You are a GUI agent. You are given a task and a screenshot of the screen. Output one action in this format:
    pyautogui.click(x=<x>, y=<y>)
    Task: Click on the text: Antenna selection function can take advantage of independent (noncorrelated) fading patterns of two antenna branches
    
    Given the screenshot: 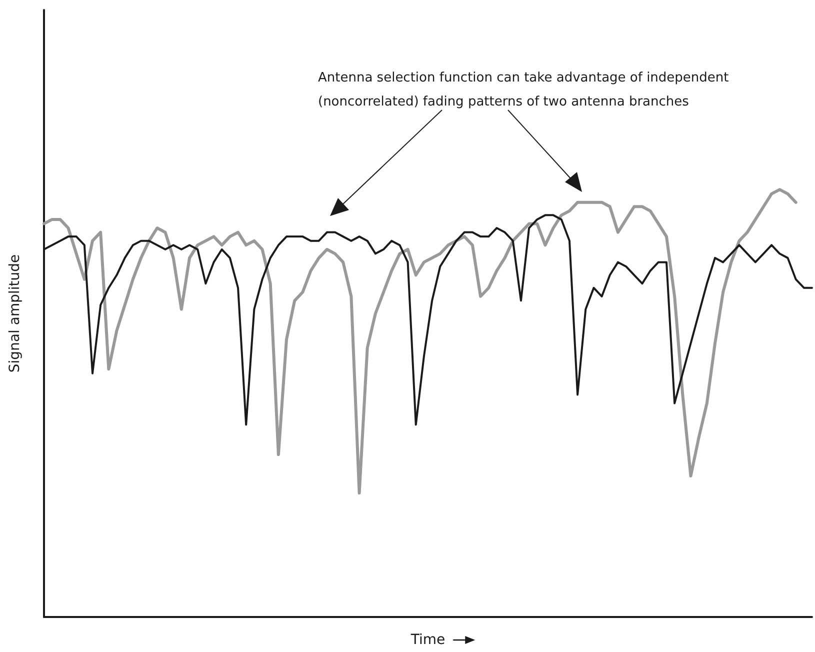 What is the action you would take?
    pyautogui.click(x=525, y=90)
    